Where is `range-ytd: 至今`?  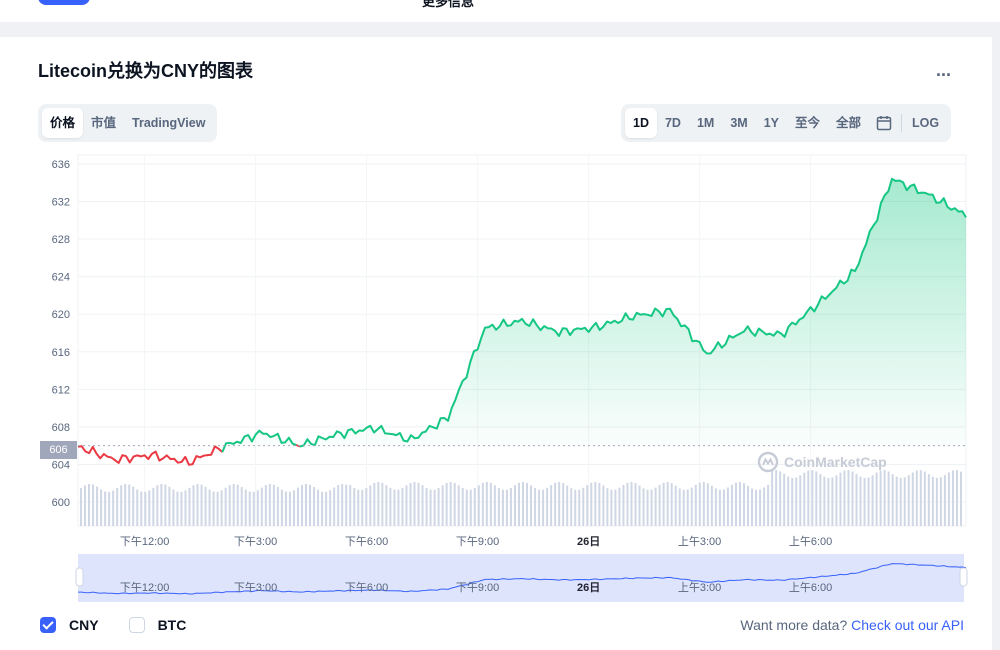
range-ytd: 至今 is located at coordinates (808, 123).